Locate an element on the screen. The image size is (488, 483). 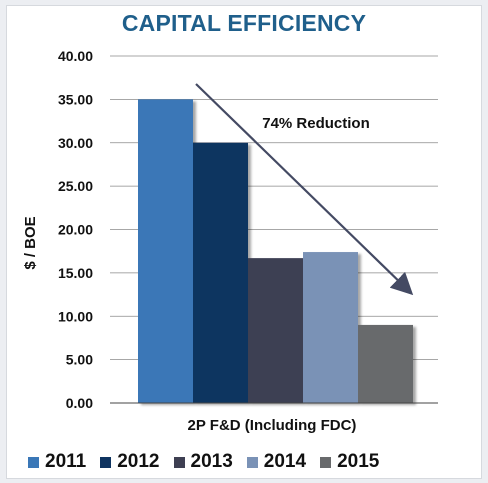
y-tick-label: 20.00 is located at coordinates (75, 230).